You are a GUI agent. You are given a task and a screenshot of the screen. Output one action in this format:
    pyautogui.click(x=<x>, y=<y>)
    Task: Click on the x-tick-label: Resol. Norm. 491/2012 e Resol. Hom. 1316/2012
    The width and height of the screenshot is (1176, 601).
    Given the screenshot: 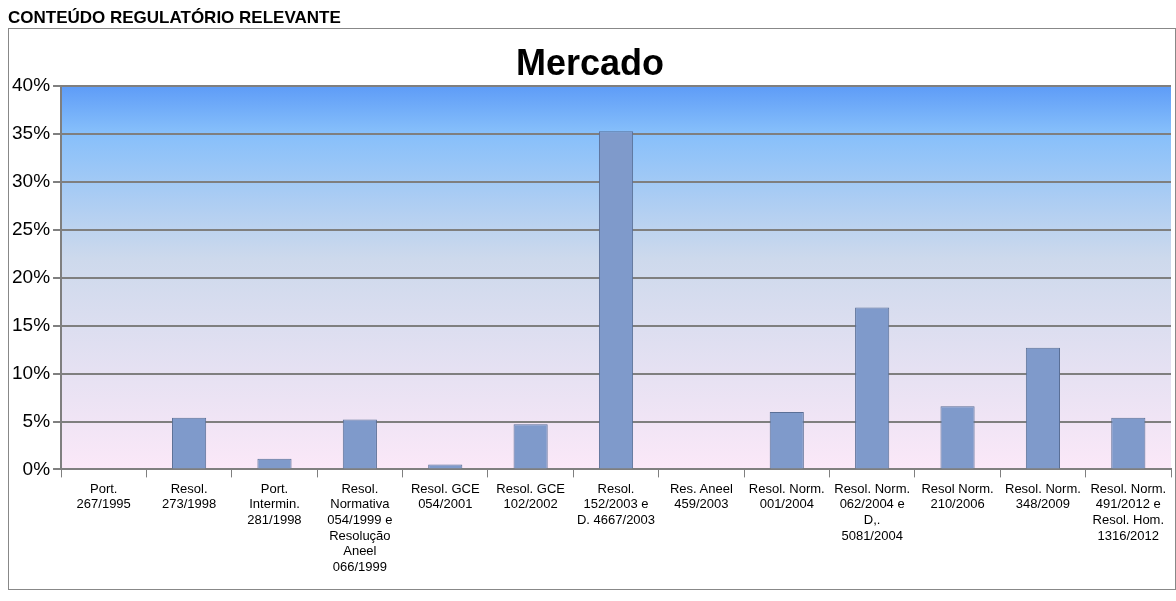 What is the action you would take?
    pyautogui.click(x=1128, y=511)
    